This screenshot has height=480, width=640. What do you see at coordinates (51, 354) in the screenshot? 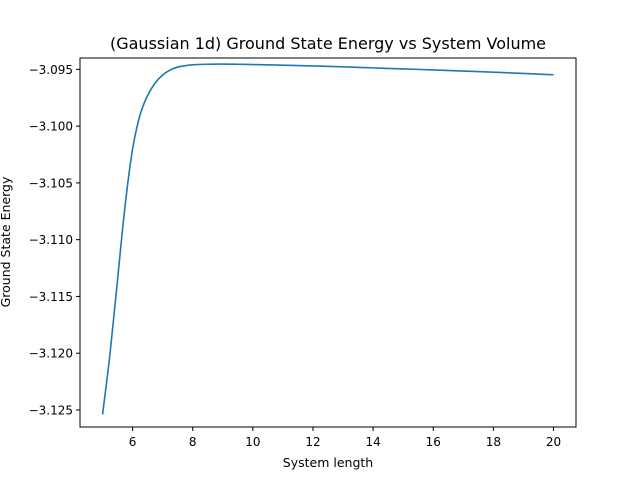
I see `y-tick-label: −3.120` at bounding box center [51, 354].